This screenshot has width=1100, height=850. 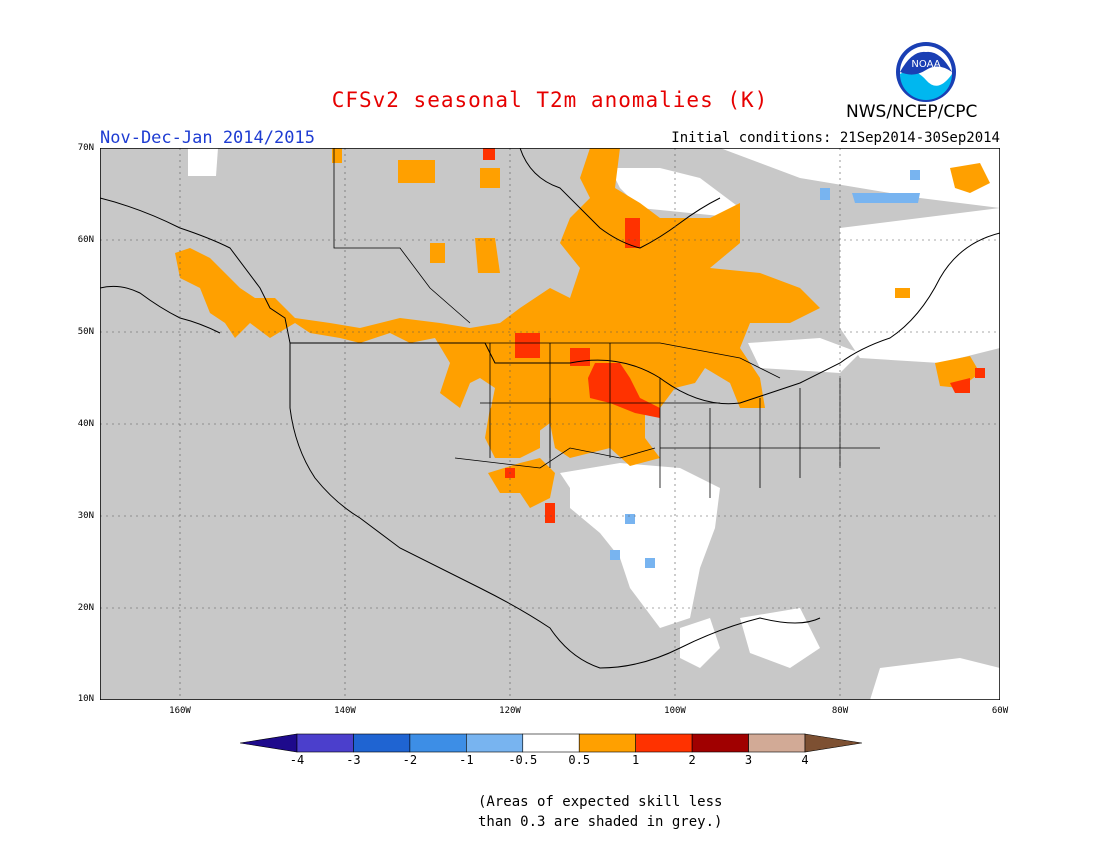 I want to click on noaa-logo: NOAA, so click(x=926, y=72).